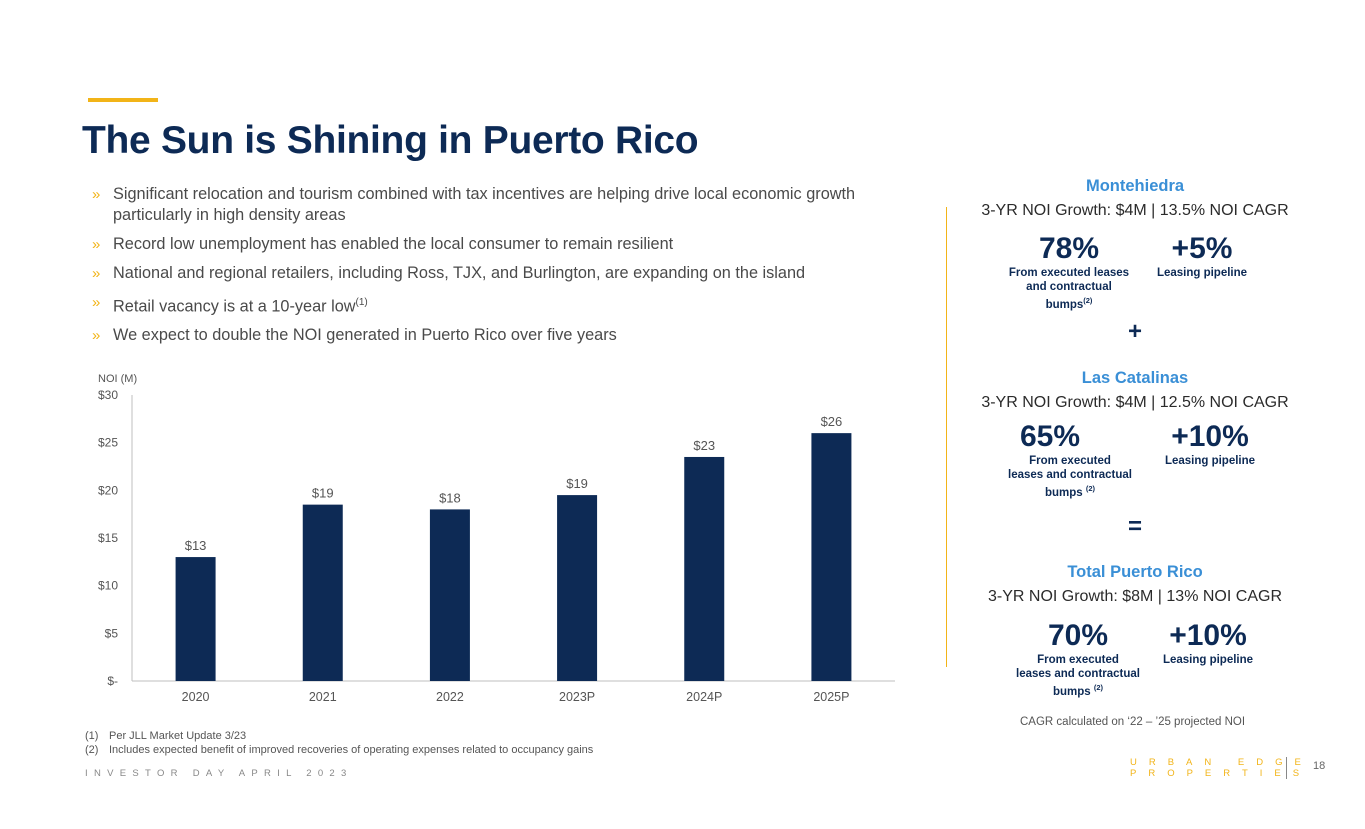  I want to click on metric-value: 78%, so click(1069, 248).